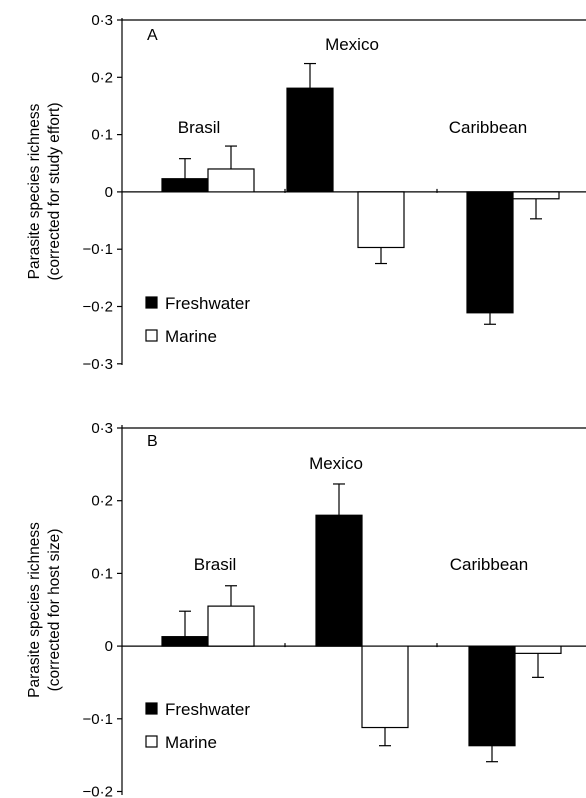 The height and width of the screenshot is (798, 586). I want to click on y-tick-label: −0·3, so click(98, 364).